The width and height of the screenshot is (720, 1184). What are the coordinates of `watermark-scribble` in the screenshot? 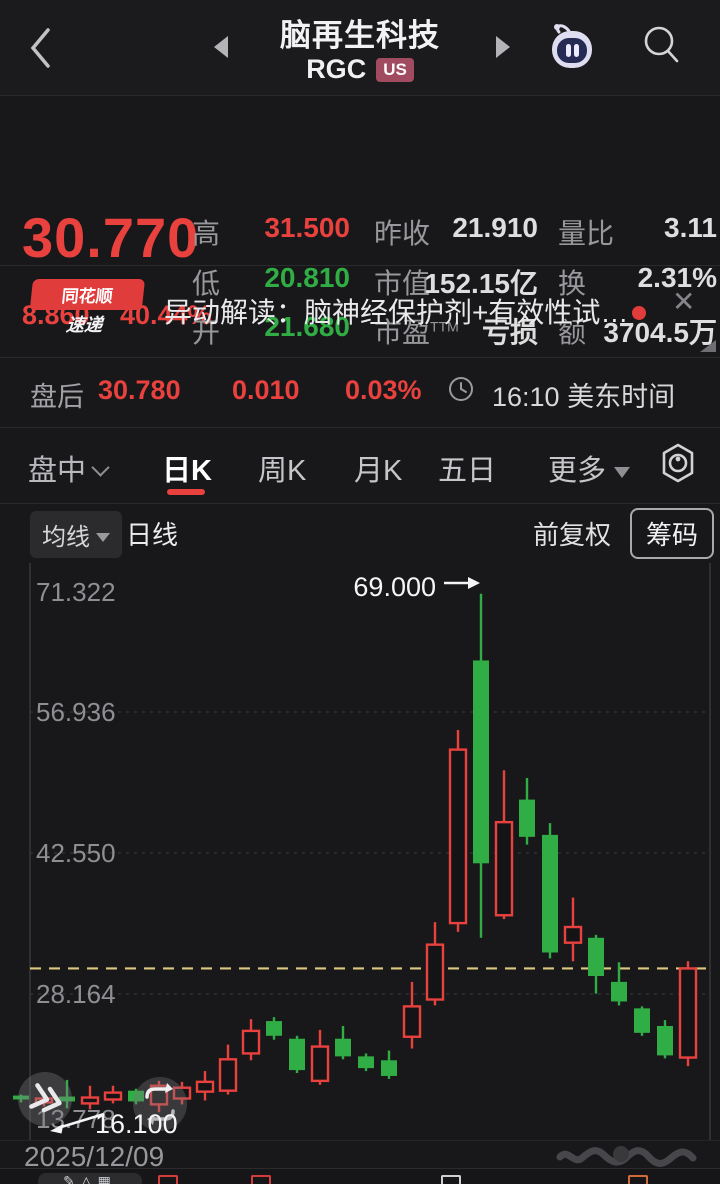 It's located at (626, 1156).